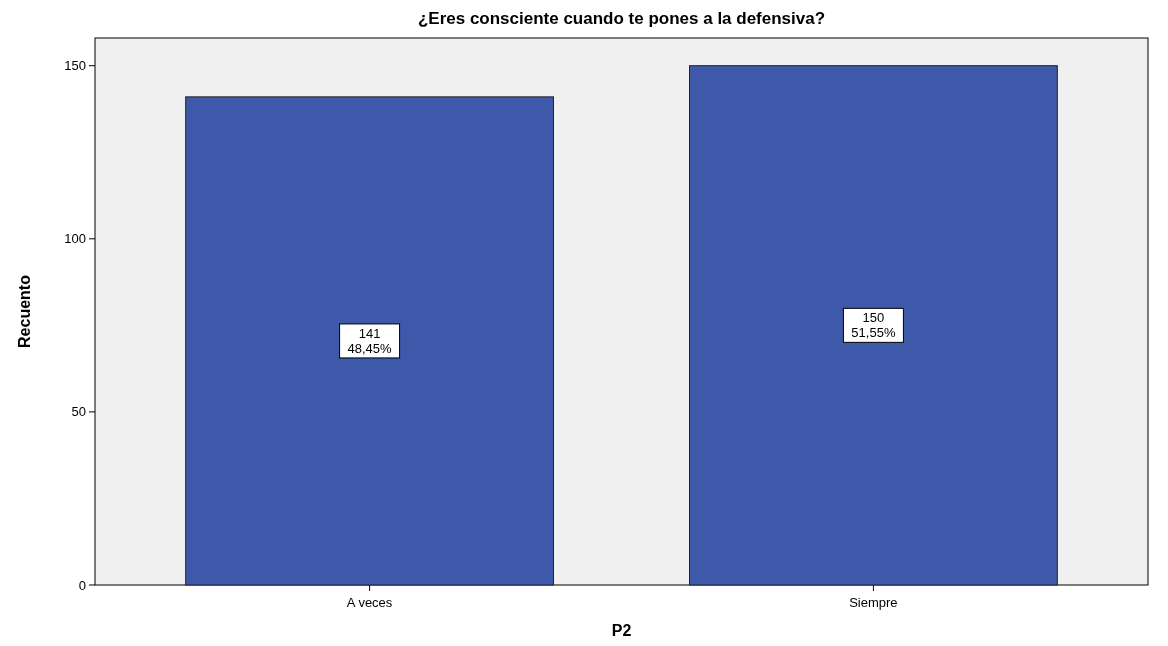 This screenshot has height=646, width=1168. I want to click on data-label: 150 51,55%, so click(873, 325).